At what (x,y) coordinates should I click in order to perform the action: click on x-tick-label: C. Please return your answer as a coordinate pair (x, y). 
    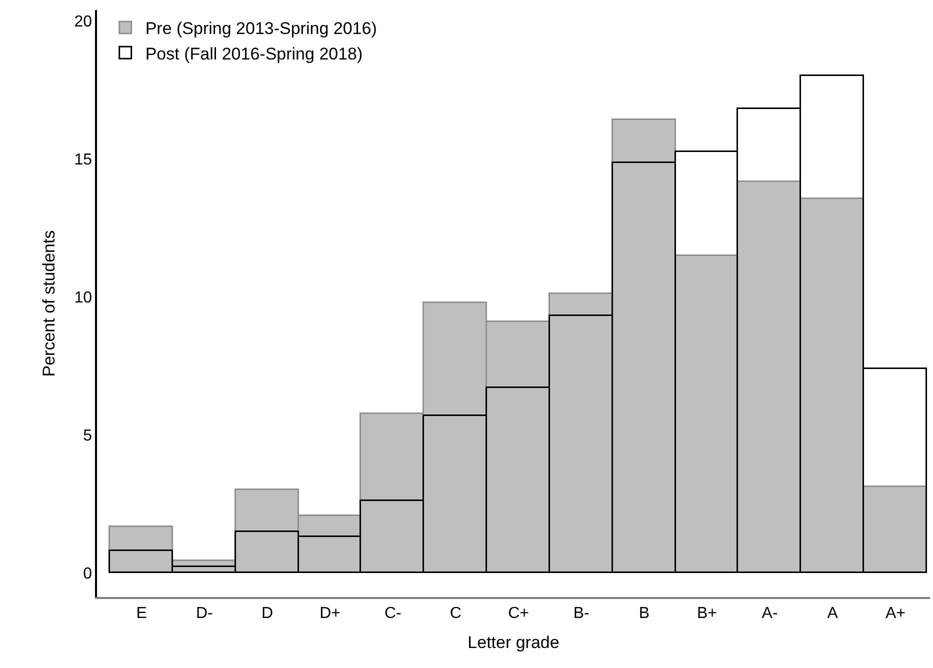
    Looking at the image, I should click on (456, 613).